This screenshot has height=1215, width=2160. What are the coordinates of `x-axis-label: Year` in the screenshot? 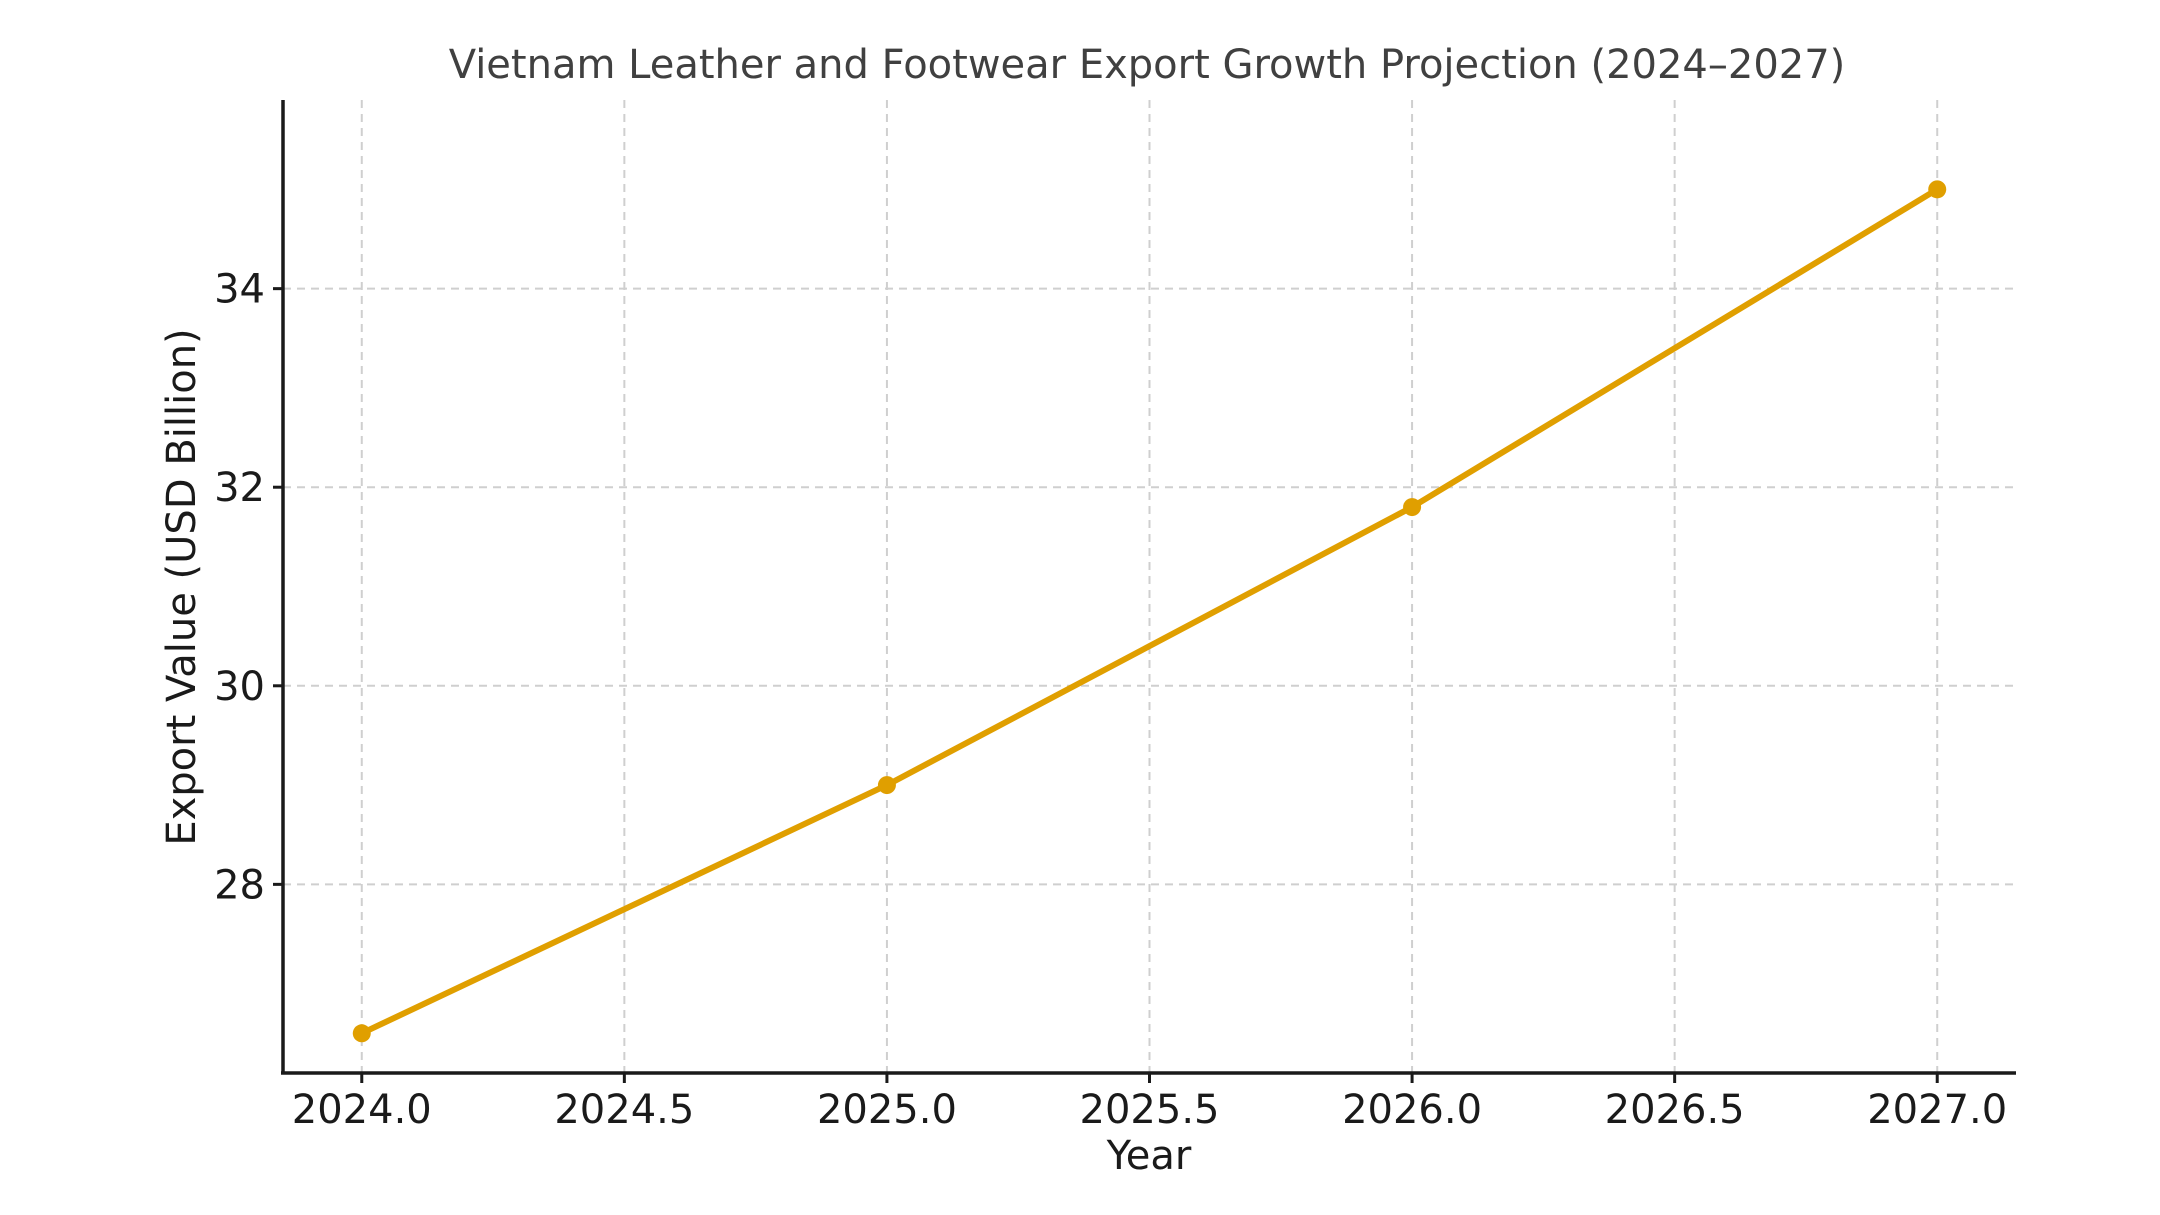 It's located at (1149, 1156).